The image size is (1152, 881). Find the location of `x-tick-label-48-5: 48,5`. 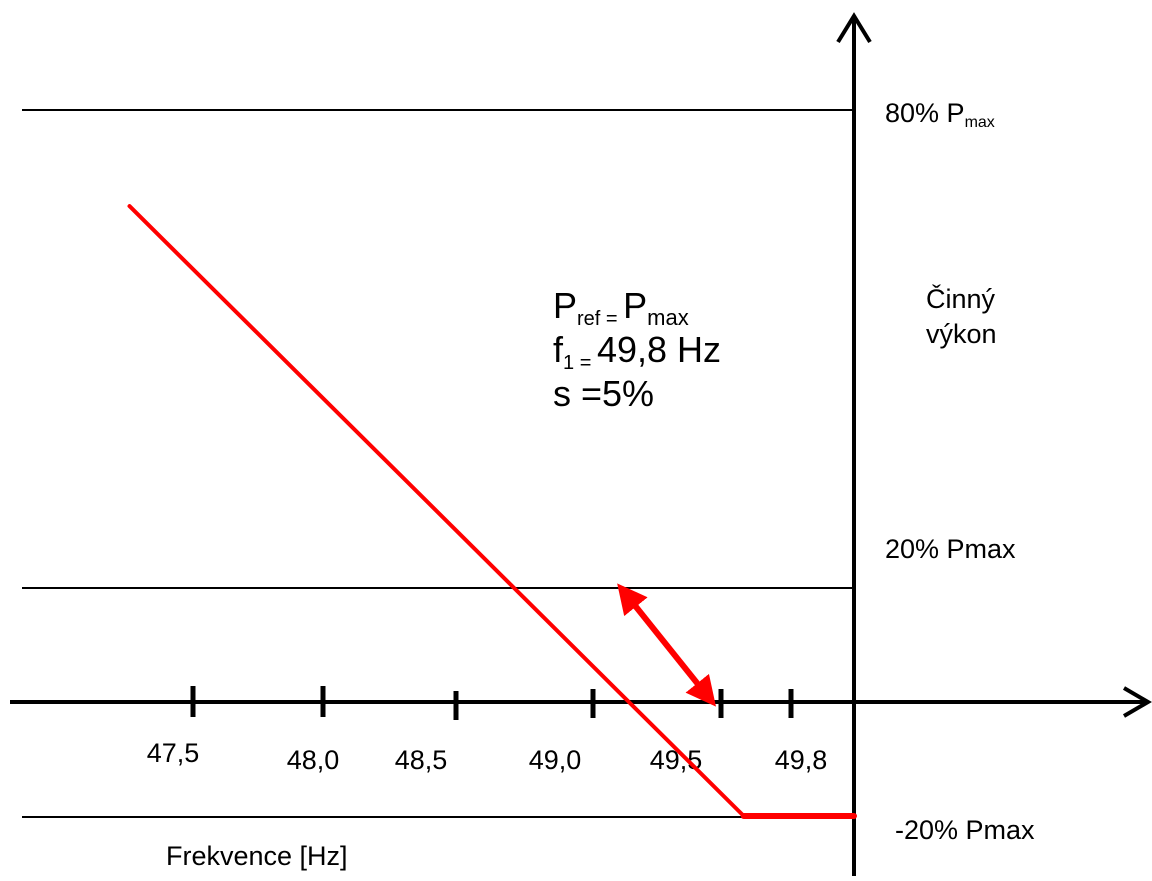

x-tick-label-48-5: 48,5 is located at coordinates (421, 760).